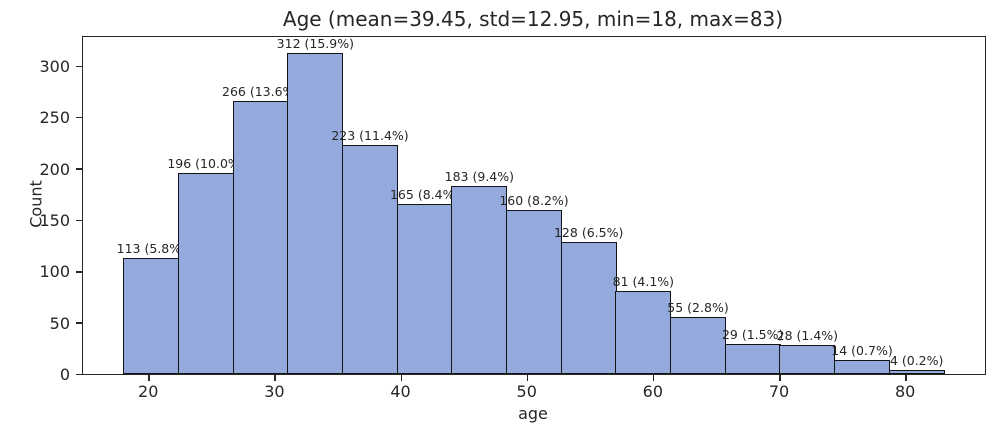 Image resolution: width=997 pixels, height=438 pixels. What do you see at coordinates (54, 220) in the screenshot?
I see `y-tick-label: 150` at bounding box center [54, 220].